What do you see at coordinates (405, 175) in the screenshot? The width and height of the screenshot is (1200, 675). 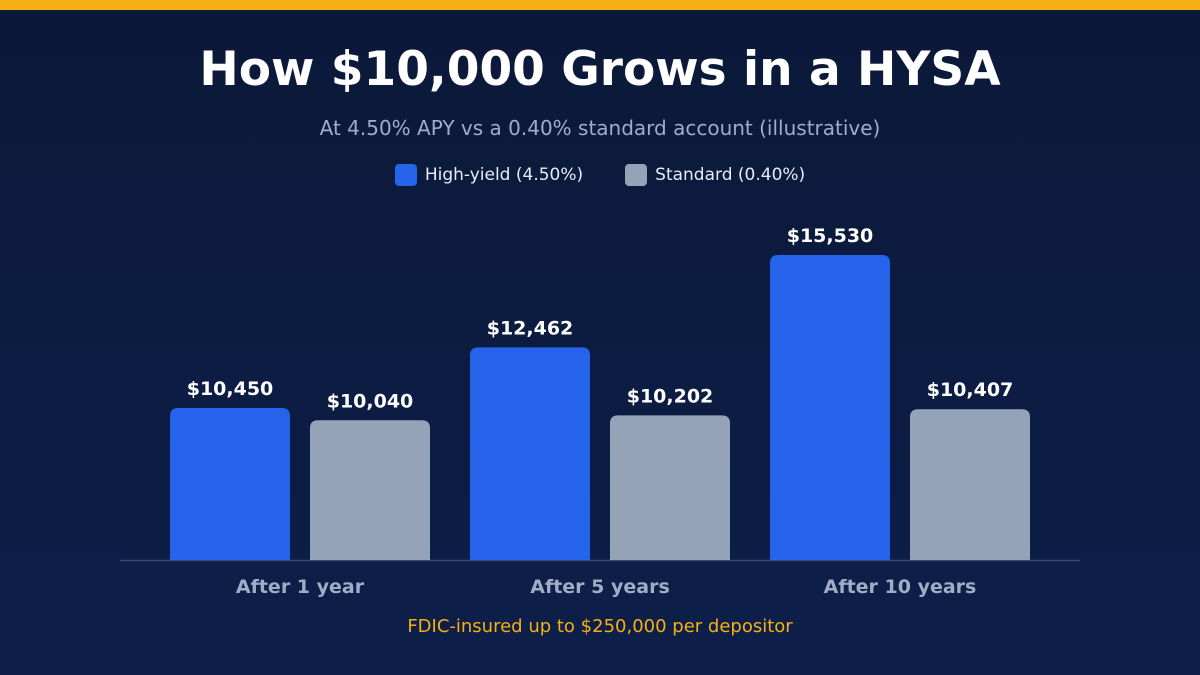 I see `legend-swatch-high-yield` at bounding box center [405, 175].